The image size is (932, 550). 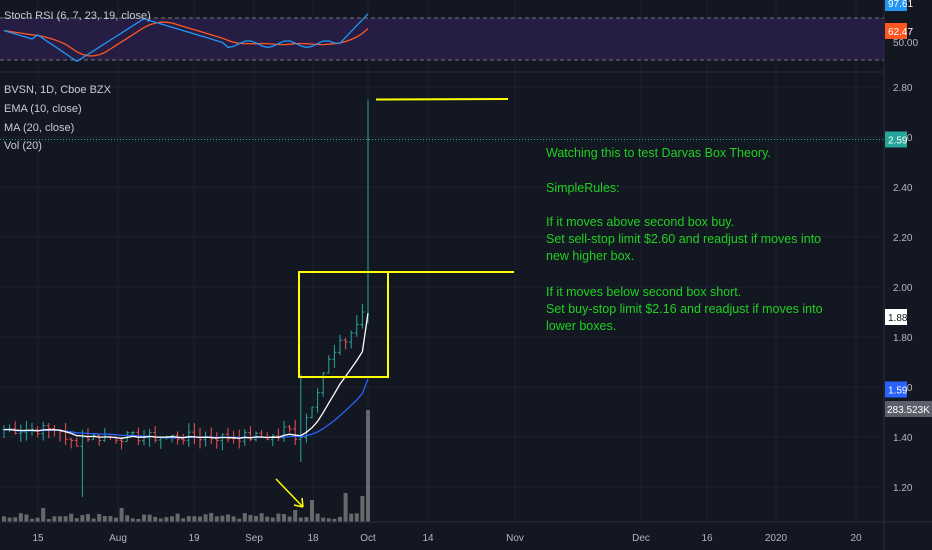 I want to click on stoch-band, so click(x=442, y=39).